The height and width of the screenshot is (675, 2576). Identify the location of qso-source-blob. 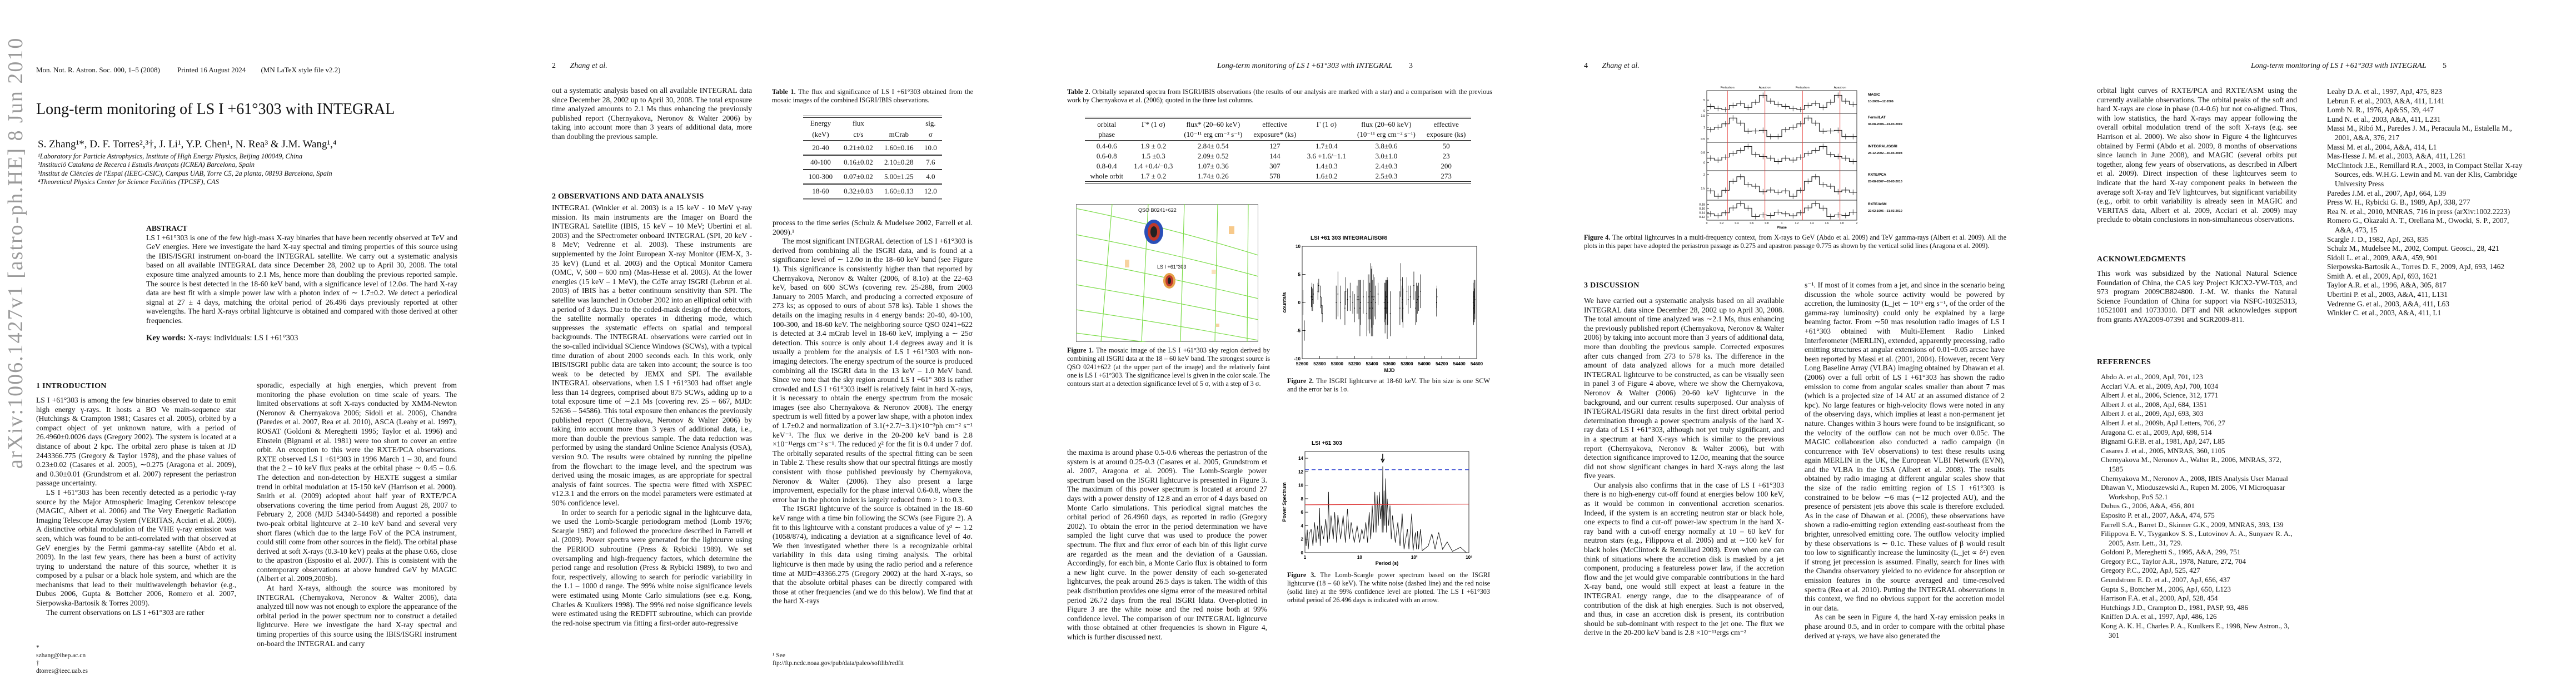
(1153, 232).